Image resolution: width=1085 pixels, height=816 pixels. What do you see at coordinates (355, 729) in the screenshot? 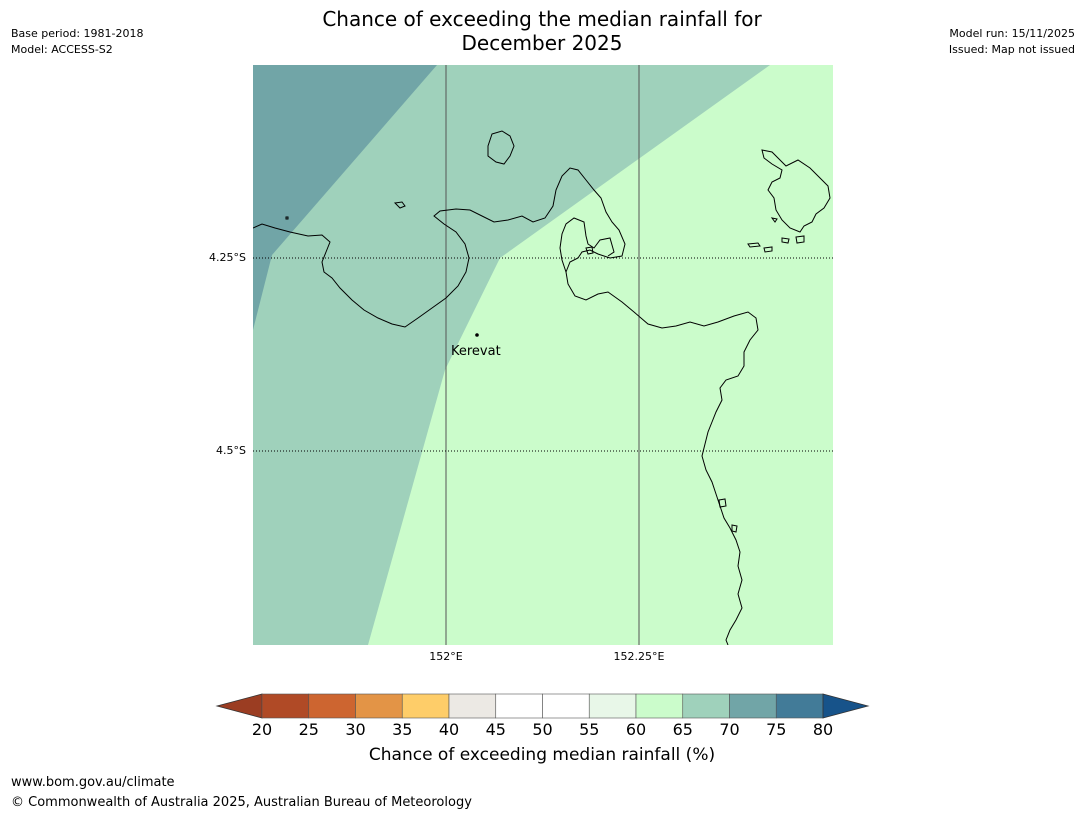
I see `colorbar-tick-label: 30` at bounding box center [355, 729].